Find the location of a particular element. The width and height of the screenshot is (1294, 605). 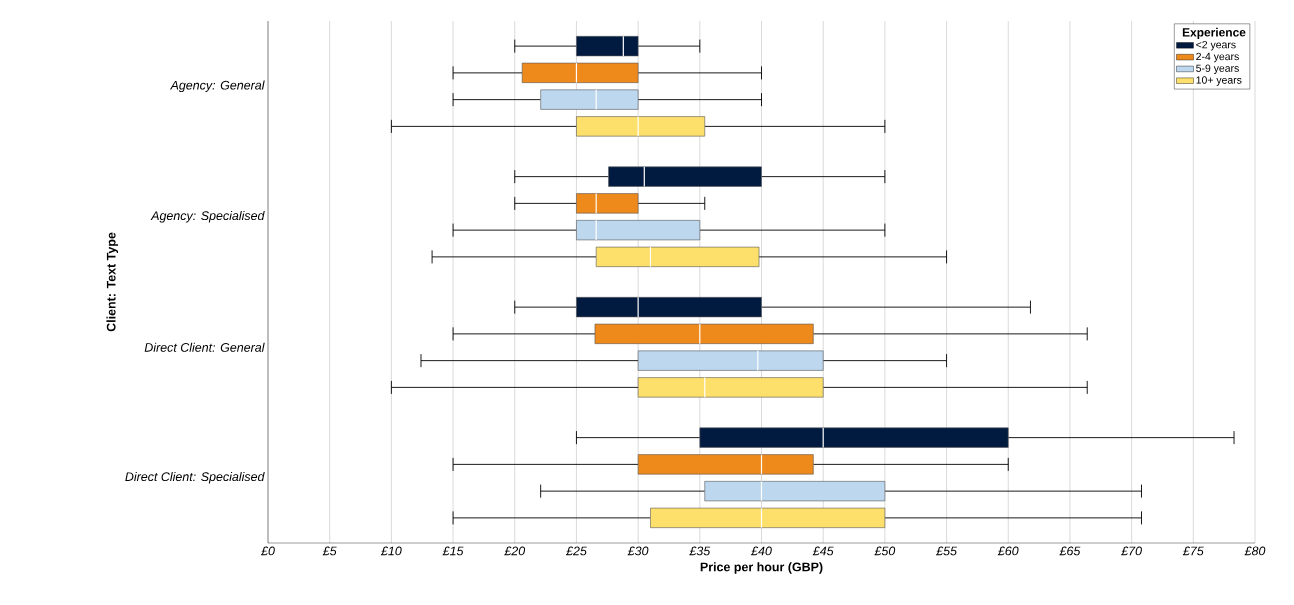

y-tick-label: Agency: Specialised is located at coordinates (207, 216).